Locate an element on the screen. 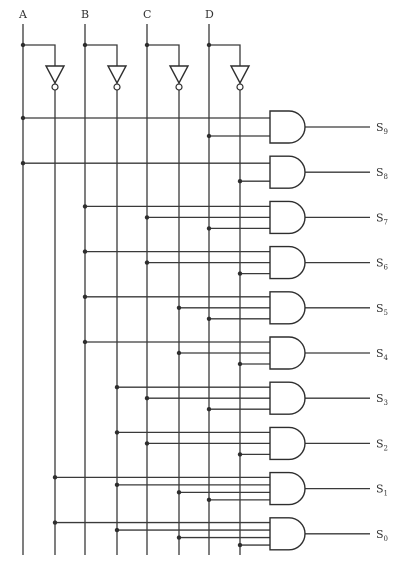 The width and height of the screenshot is (409, 561). input-label-d: D is located at coordinates (209, 14).